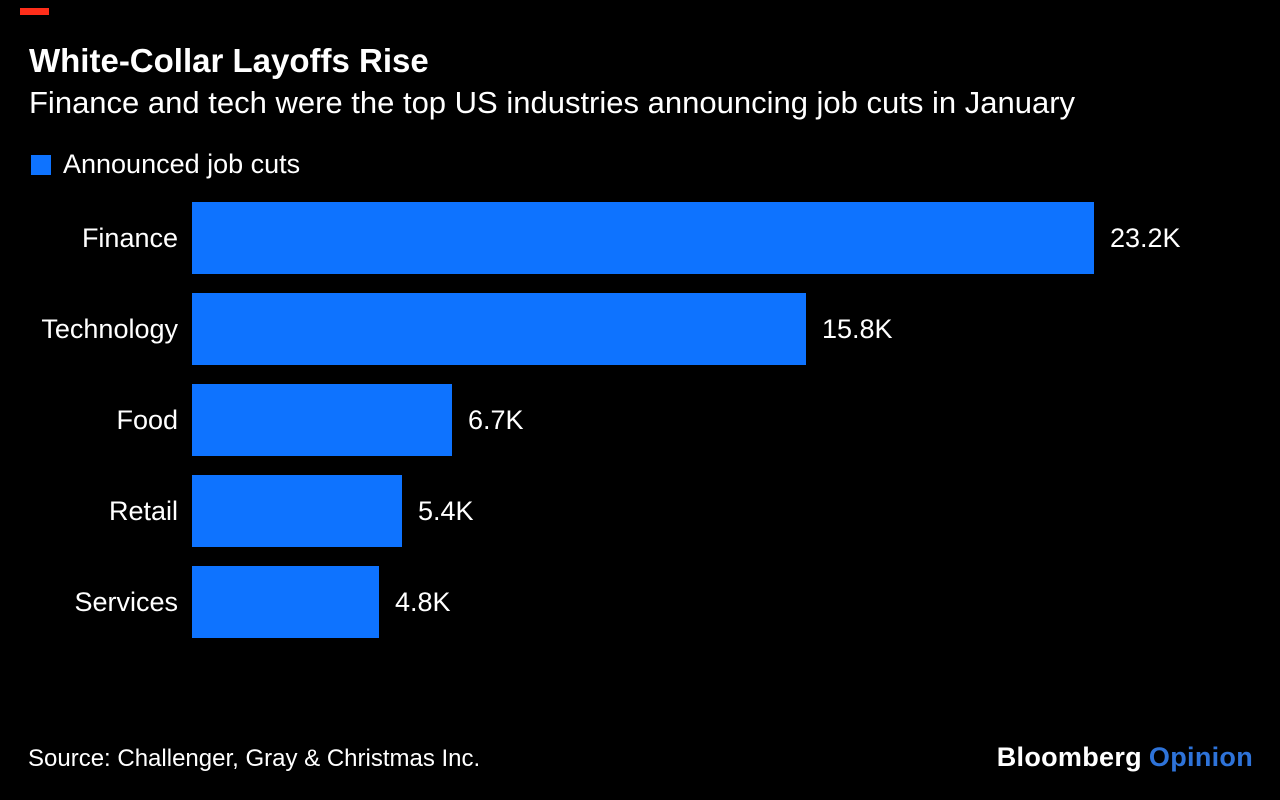 This screenshot has height=800, width=1280. Describe the element at coordinates (1145, 237) in the screenshot. I see `bar-value-finance: 23.2K` at that location.